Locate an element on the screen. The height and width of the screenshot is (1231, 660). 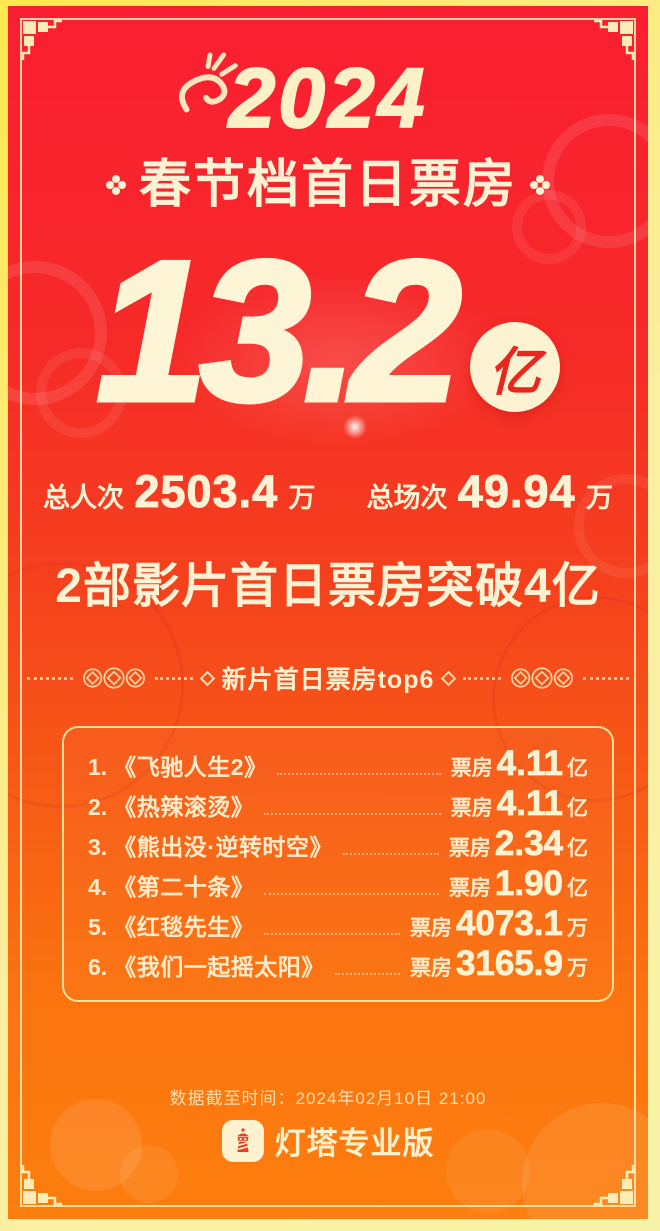
rank-number: 4. is located at coordinates (98, 887).